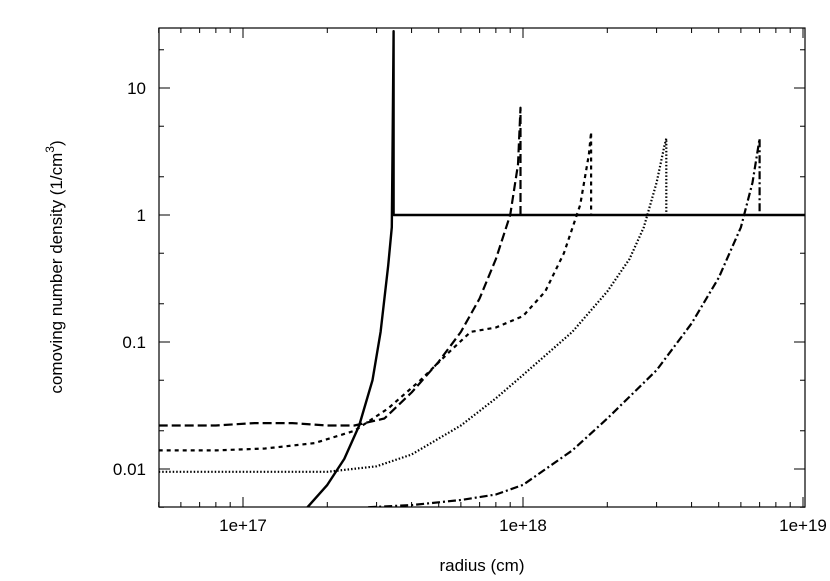 The image size is (830, 581). Describe the element at coordinates (523, 525) in the screenshot. I see `x-tick-label: 1e+18` at that location.